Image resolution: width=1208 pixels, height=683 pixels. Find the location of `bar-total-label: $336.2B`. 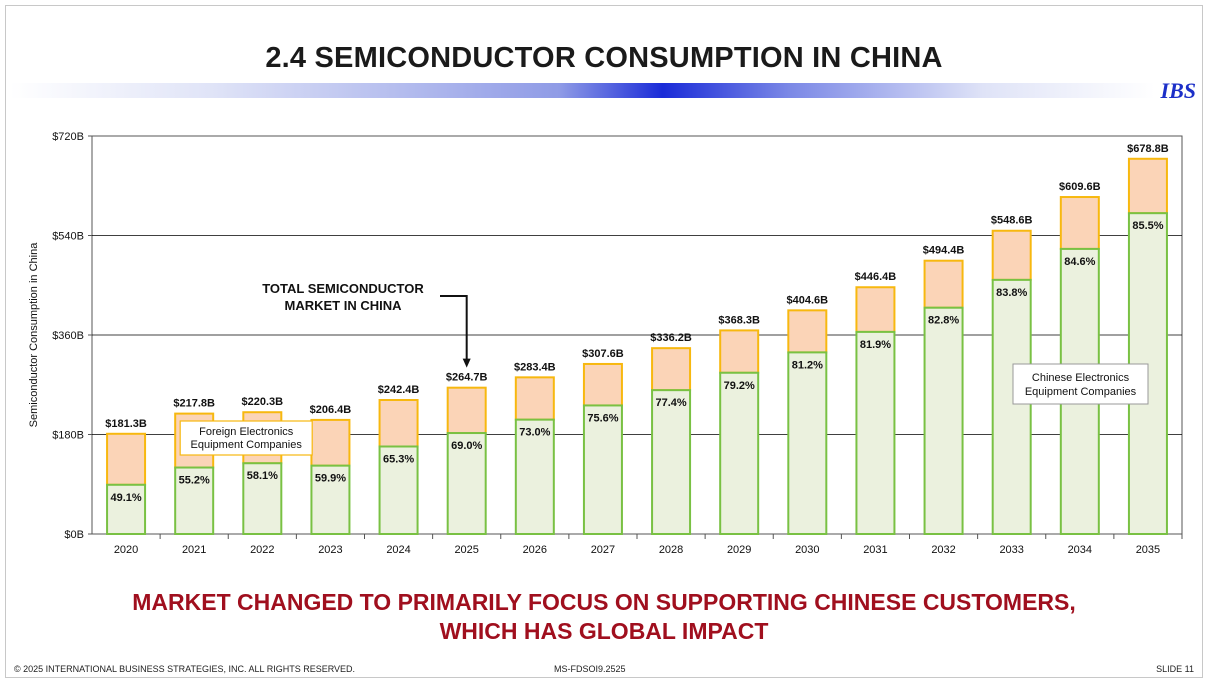

bar-total-label: $336.2B is located at coordinates (671, 338).